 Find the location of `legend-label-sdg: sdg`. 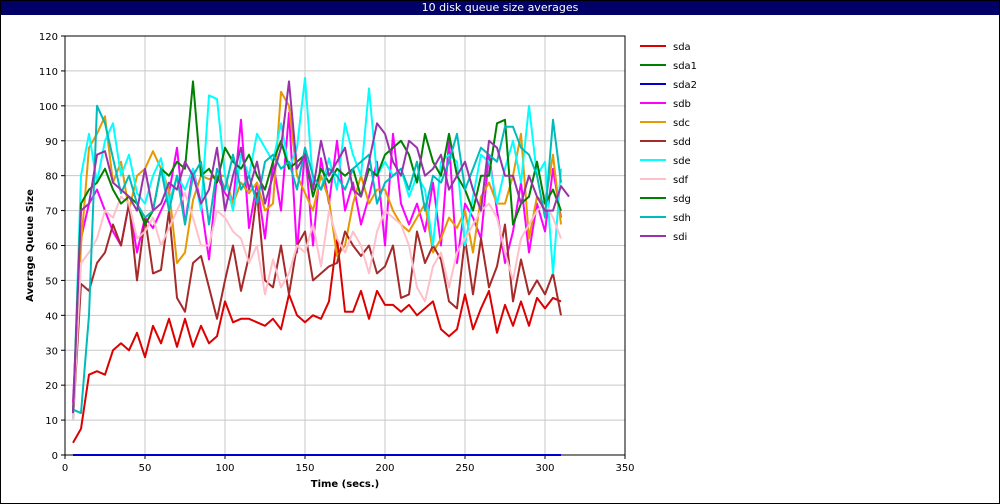

legend-label-sdg: sdg is located at coordinates (682, 199).